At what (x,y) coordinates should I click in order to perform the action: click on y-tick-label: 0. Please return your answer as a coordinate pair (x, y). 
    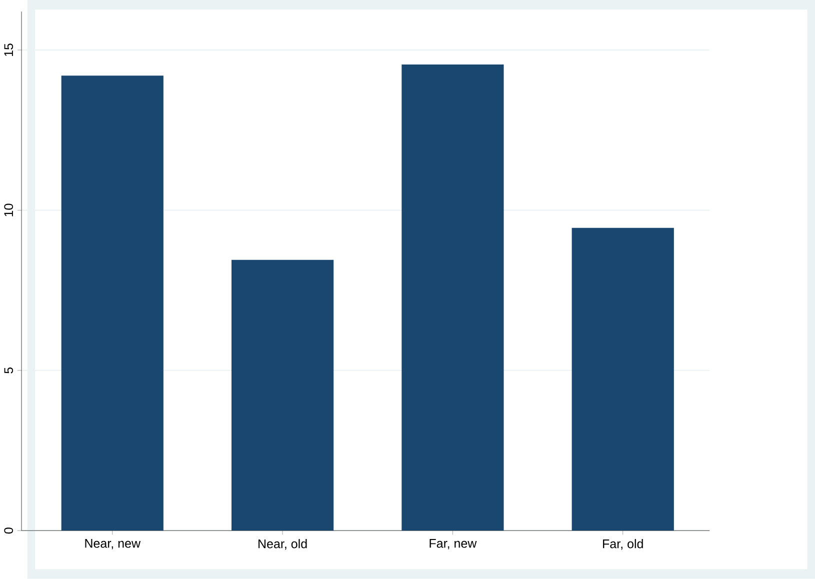
    Looking at the image, I should click on (9, 531).